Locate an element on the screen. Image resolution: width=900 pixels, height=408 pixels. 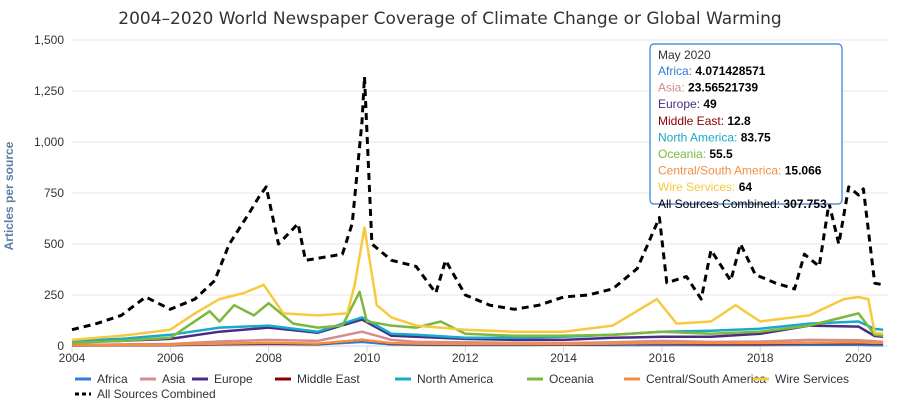
tooltip-item-value: 4.071428571 is located at coordinates (730, 71).